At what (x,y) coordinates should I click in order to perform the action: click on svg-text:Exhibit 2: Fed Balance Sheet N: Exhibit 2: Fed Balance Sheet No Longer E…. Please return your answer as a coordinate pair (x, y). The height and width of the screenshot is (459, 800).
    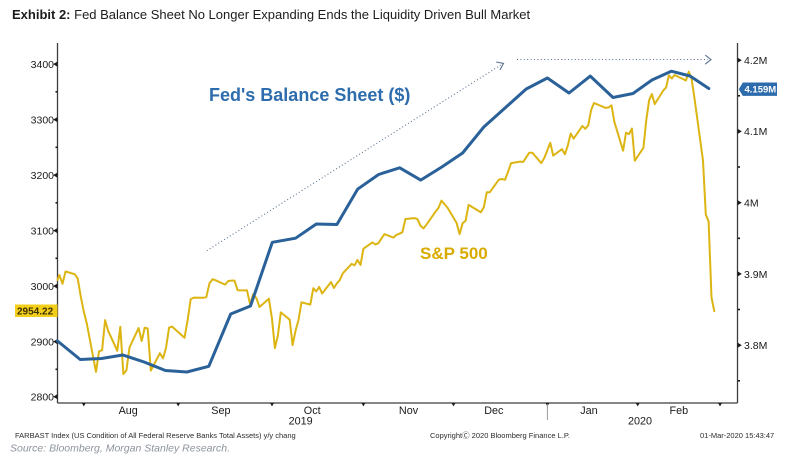
    Looking at the image, I should click on (271, 14).